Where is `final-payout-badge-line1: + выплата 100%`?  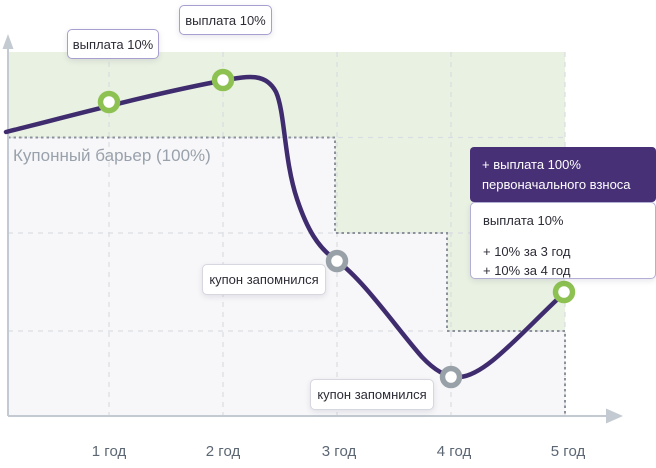
final-payout-badge-line1: + выплата 100% is located at coordinates (531, 164).